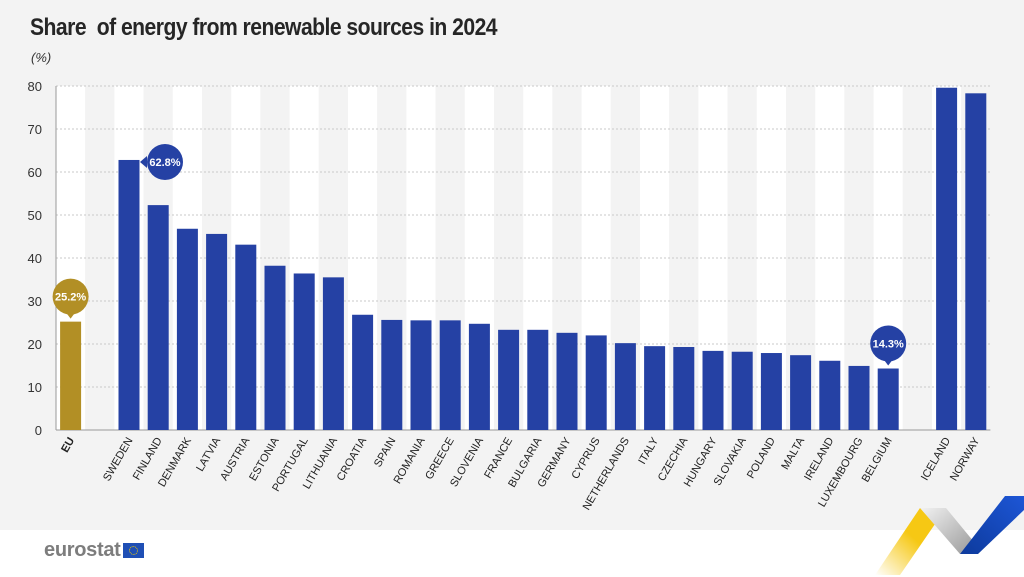 This screenshot has height=577, width=1024. Describe the element at coordinates (41, 57) in the screenshot. I see `y-axis-unit: (%)` at that location.